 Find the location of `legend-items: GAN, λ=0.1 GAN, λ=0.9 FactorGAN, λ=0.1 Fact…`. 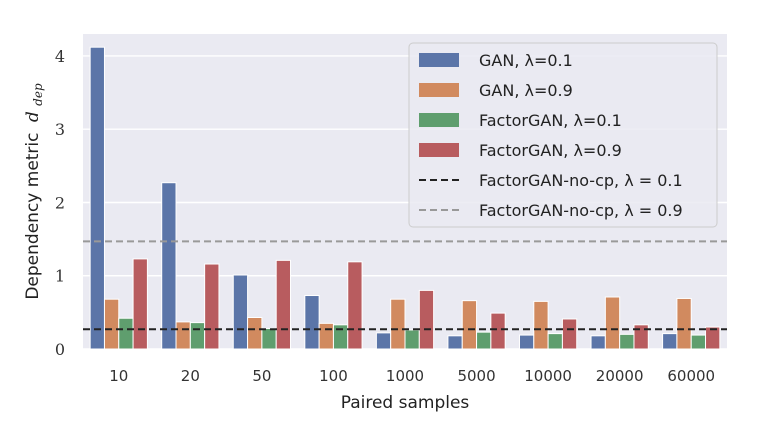

legend-items: GAN, λ=0.1 GAN, λ=0.9 FactorGAN, λ=0.1 Fact… is located at coordinates (551, 135).